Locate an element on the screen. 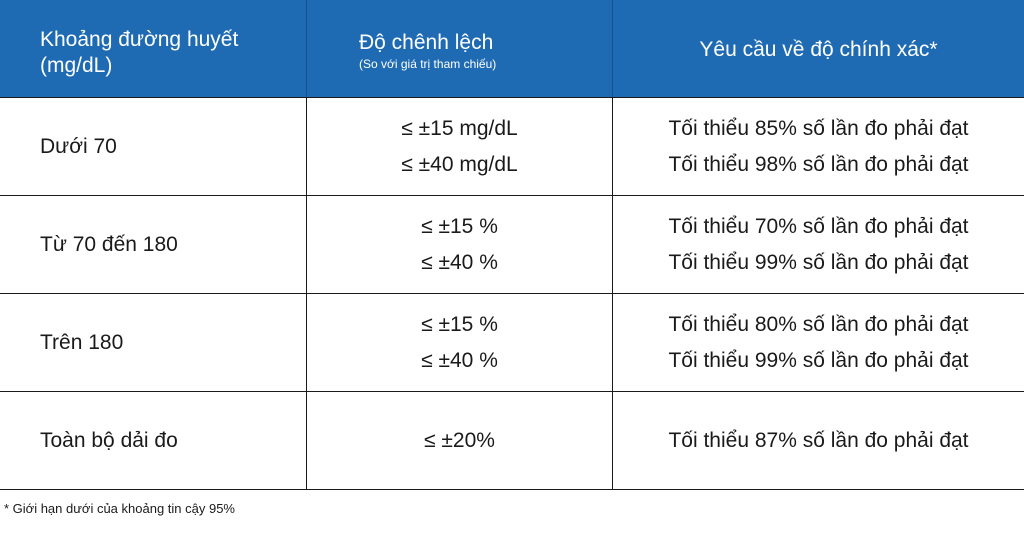 The height and width of the screenshot is (538, 1024). header-accuracy-requirement-label: Yêu cầu về độ chính xác* is located at coordinates (818, 49).